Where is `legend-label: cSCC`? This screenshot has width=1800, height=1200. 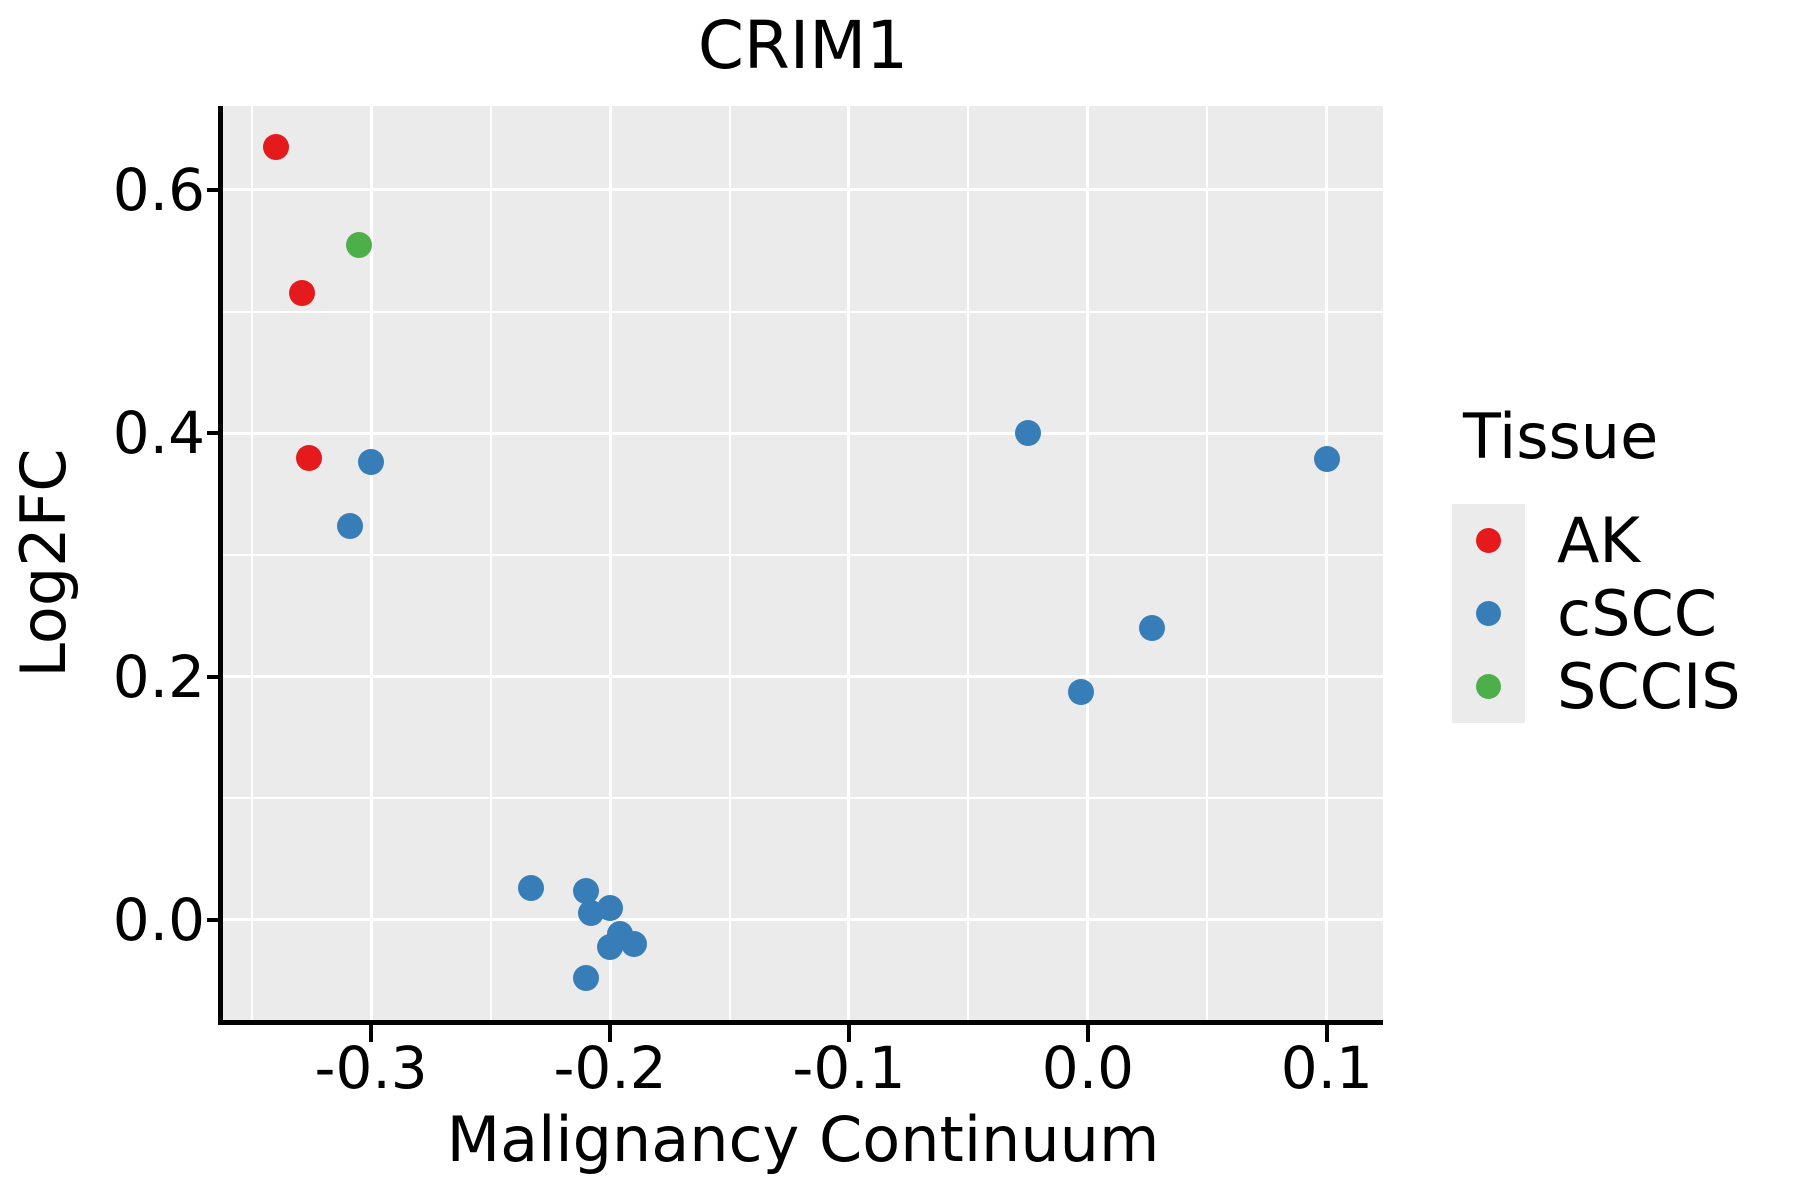 legend-label: cSCC is located at coordinates (1637, 613).